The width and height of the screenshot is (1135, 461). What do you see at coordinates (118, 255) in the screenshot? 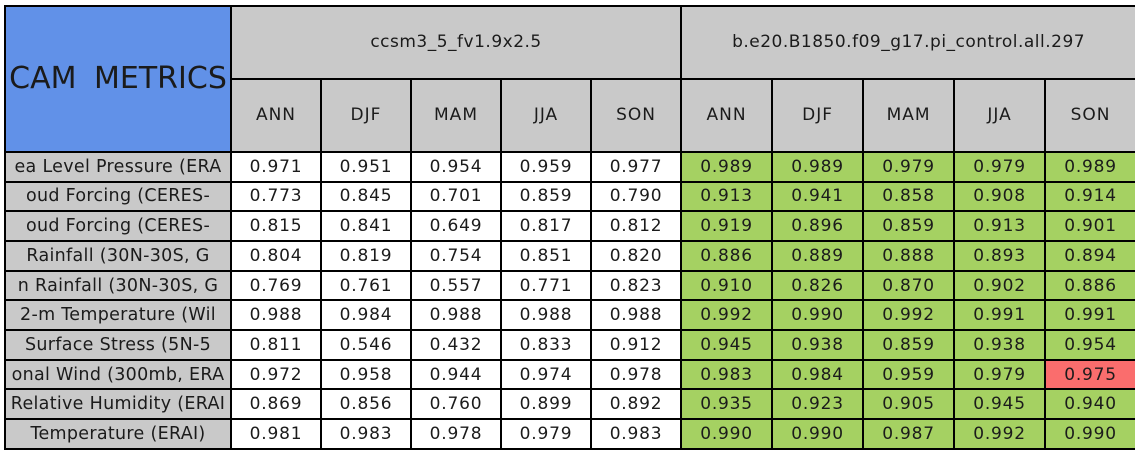
I see `row-label: Rainfall (30N-30S, G` at bounding box center [118, 255].